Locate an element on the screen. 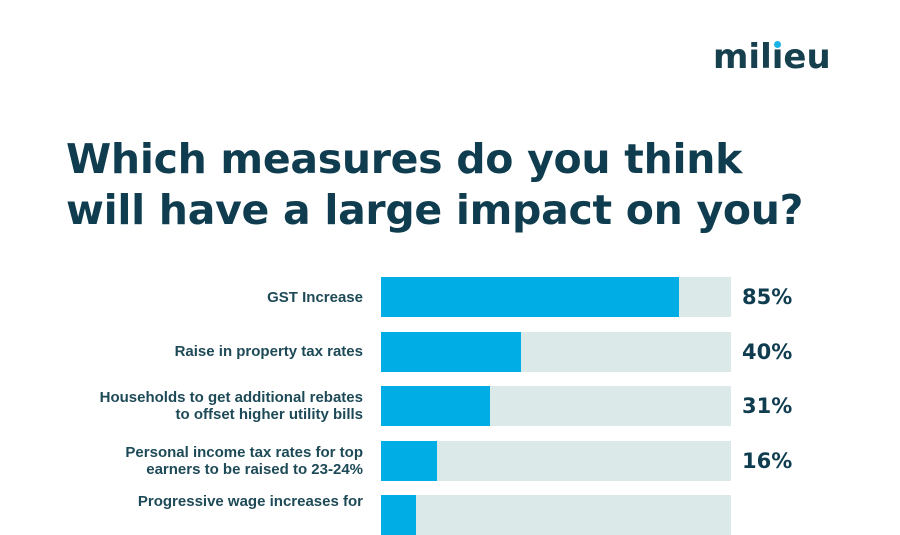 This screenshot has height=535, width=900. category-label: Raise in property tax rates is located at coordinates (268, 351).